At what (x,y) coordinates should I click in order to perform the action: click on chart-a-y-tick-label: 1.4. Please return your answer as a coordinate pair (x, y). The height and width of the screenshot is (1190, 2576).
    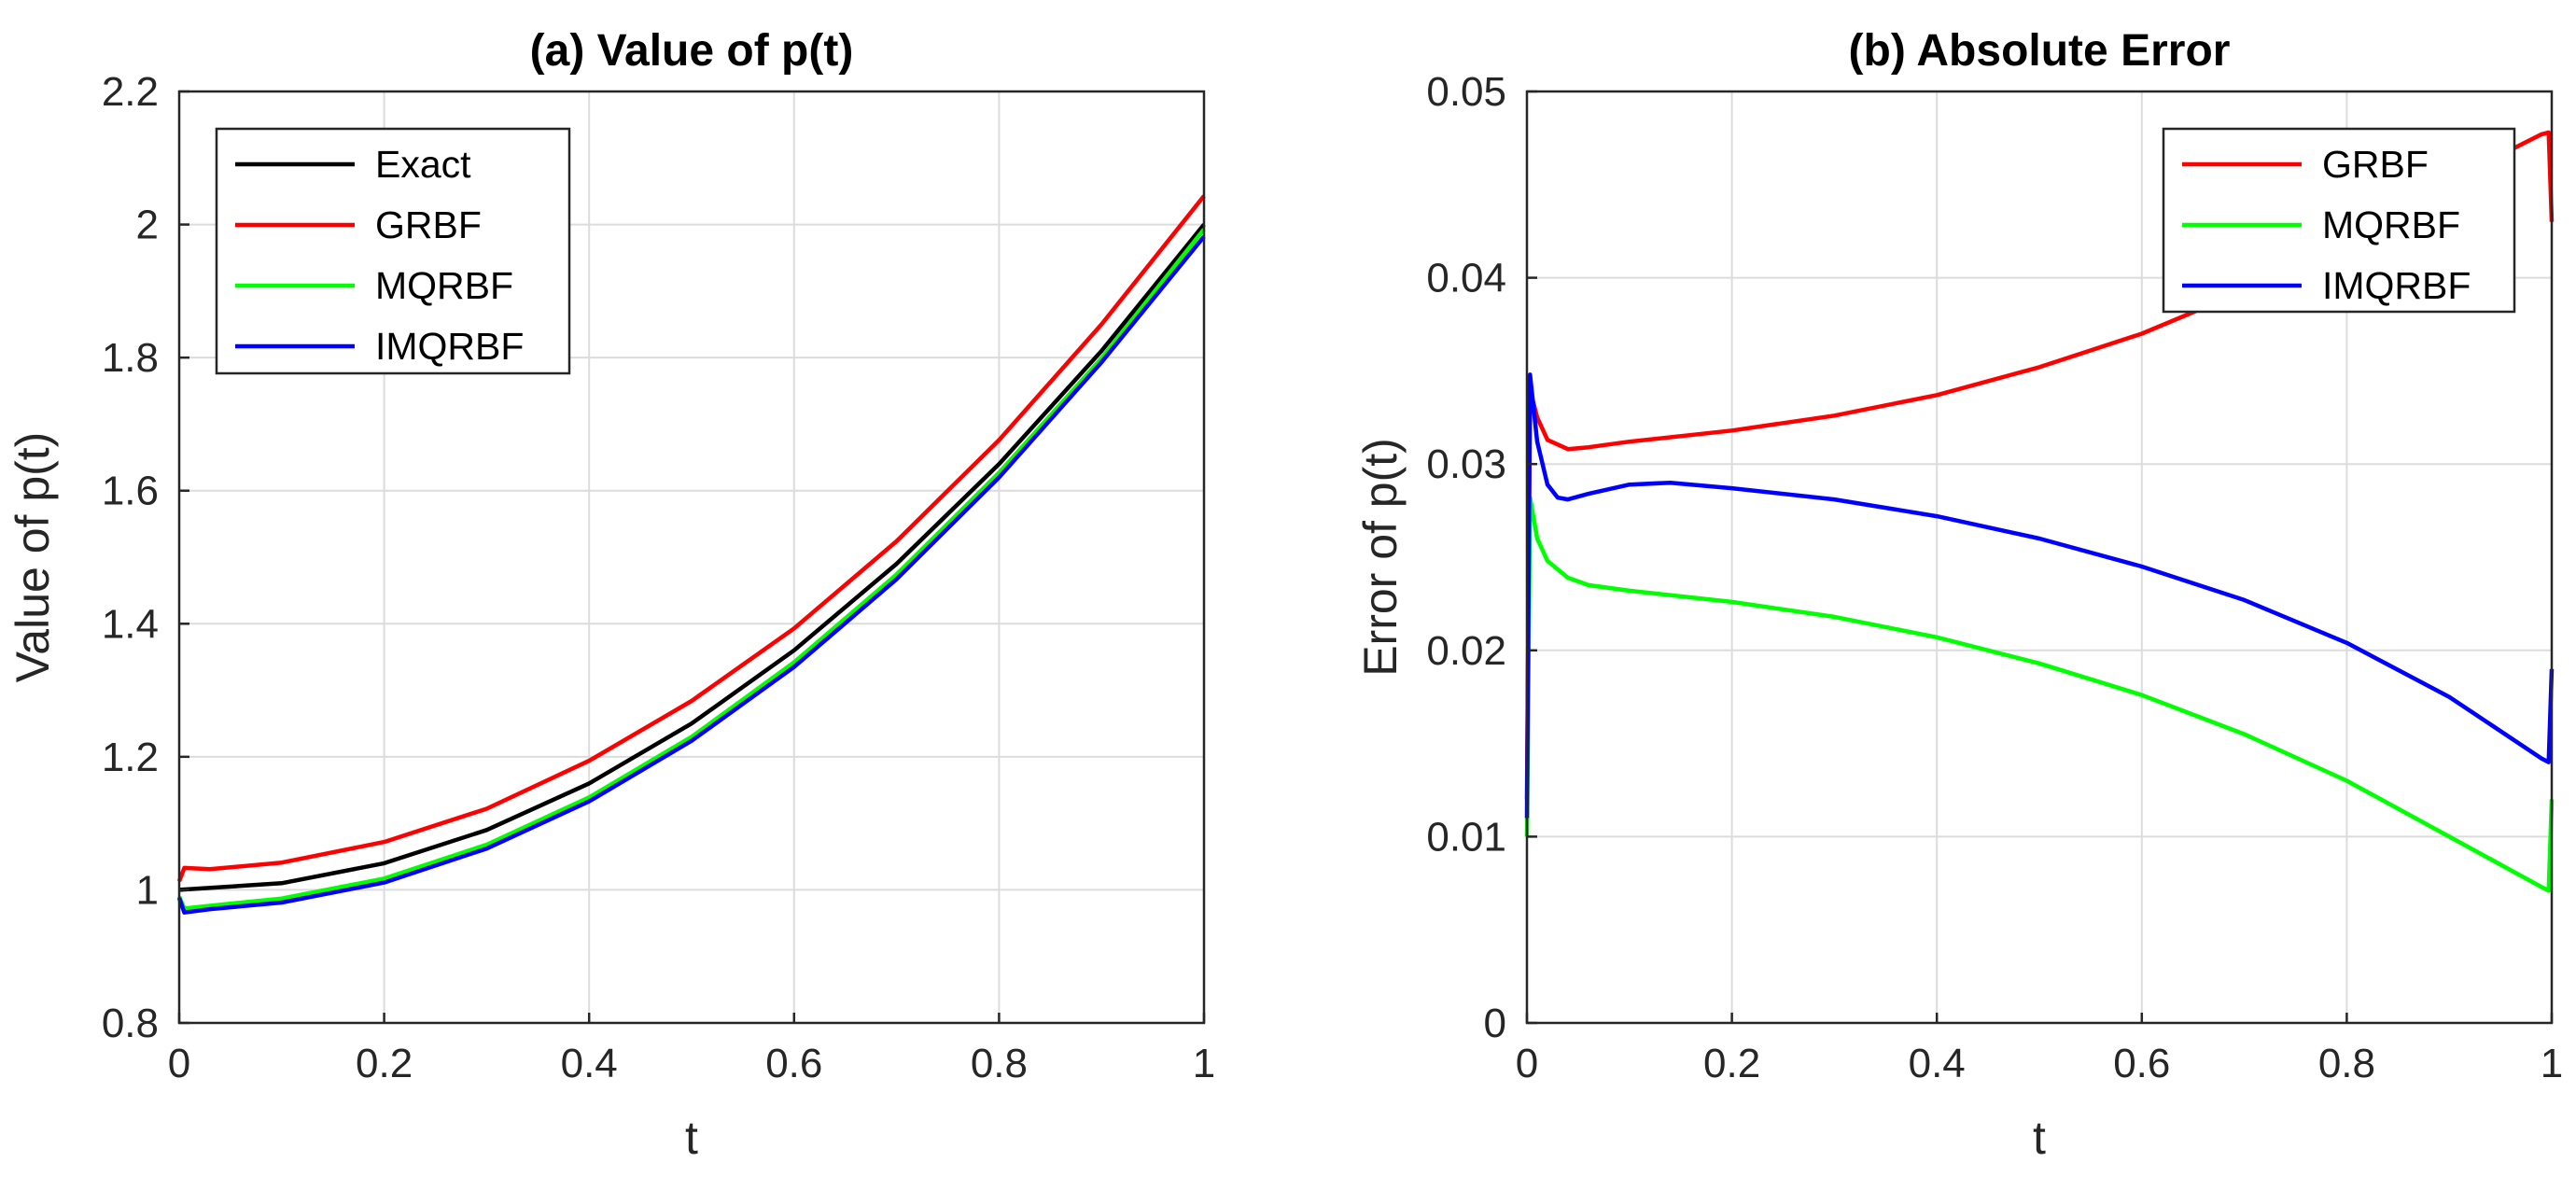
    Looking at the image, I should click on (130, 624).